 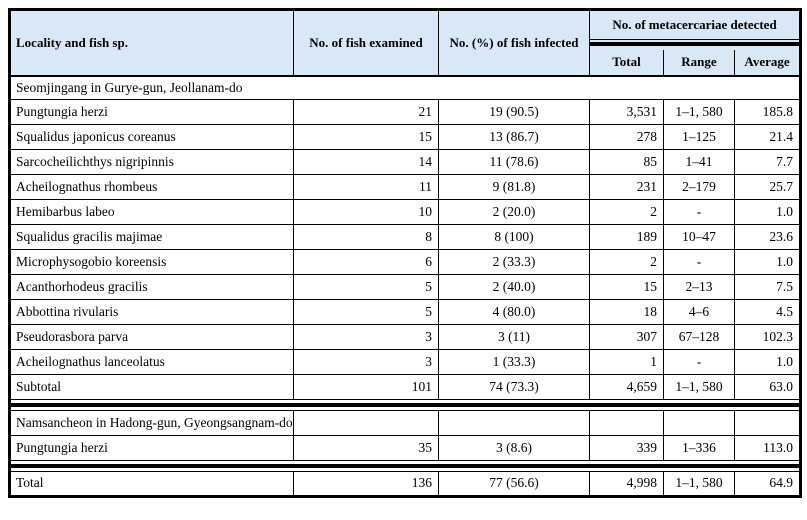 I want to click on infected-cell: 77 (56.6), so click(x=514, y=483).